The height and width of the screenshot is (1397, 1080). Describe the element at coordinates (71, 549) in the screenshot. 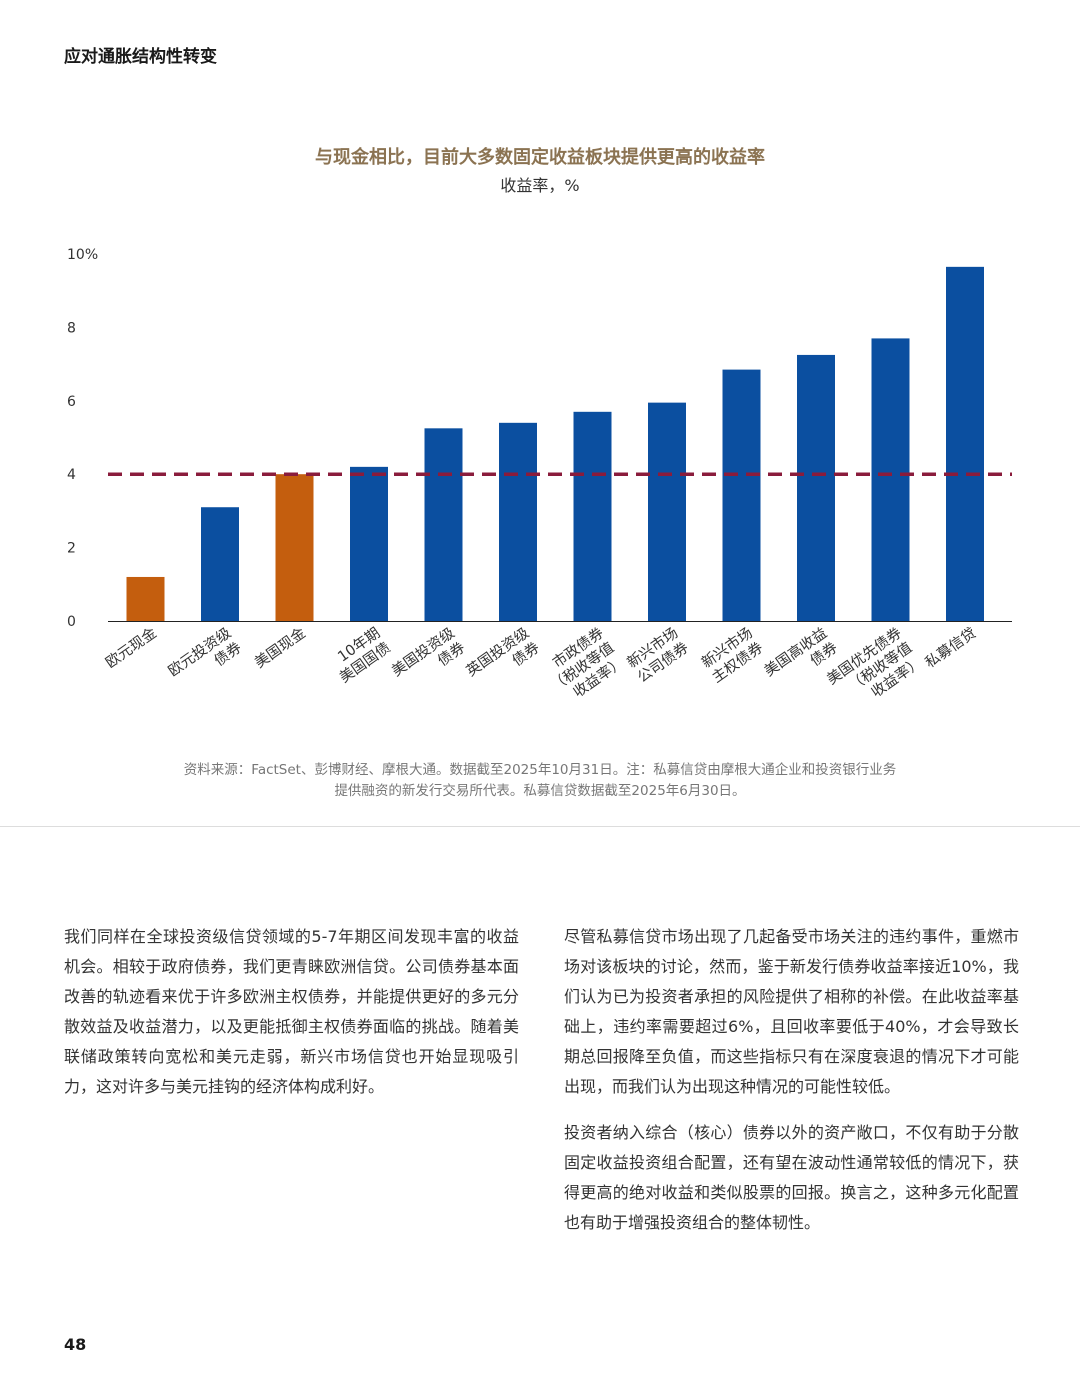

I see `y-tick-label: 2` at that location.